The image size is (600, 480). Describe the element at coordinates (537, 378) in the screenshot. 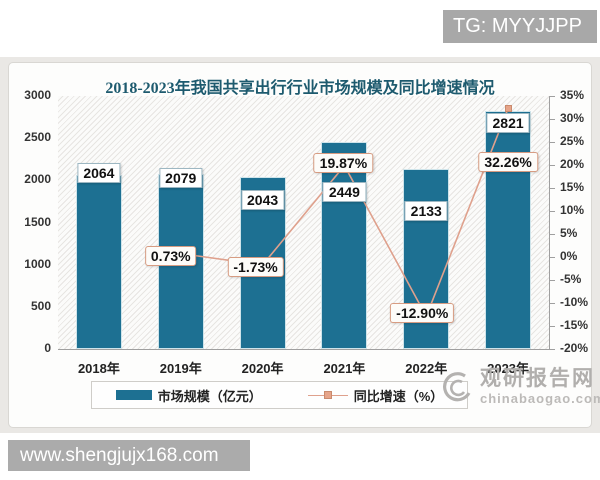

I see `watermark-name: 观研报告网` at that location.